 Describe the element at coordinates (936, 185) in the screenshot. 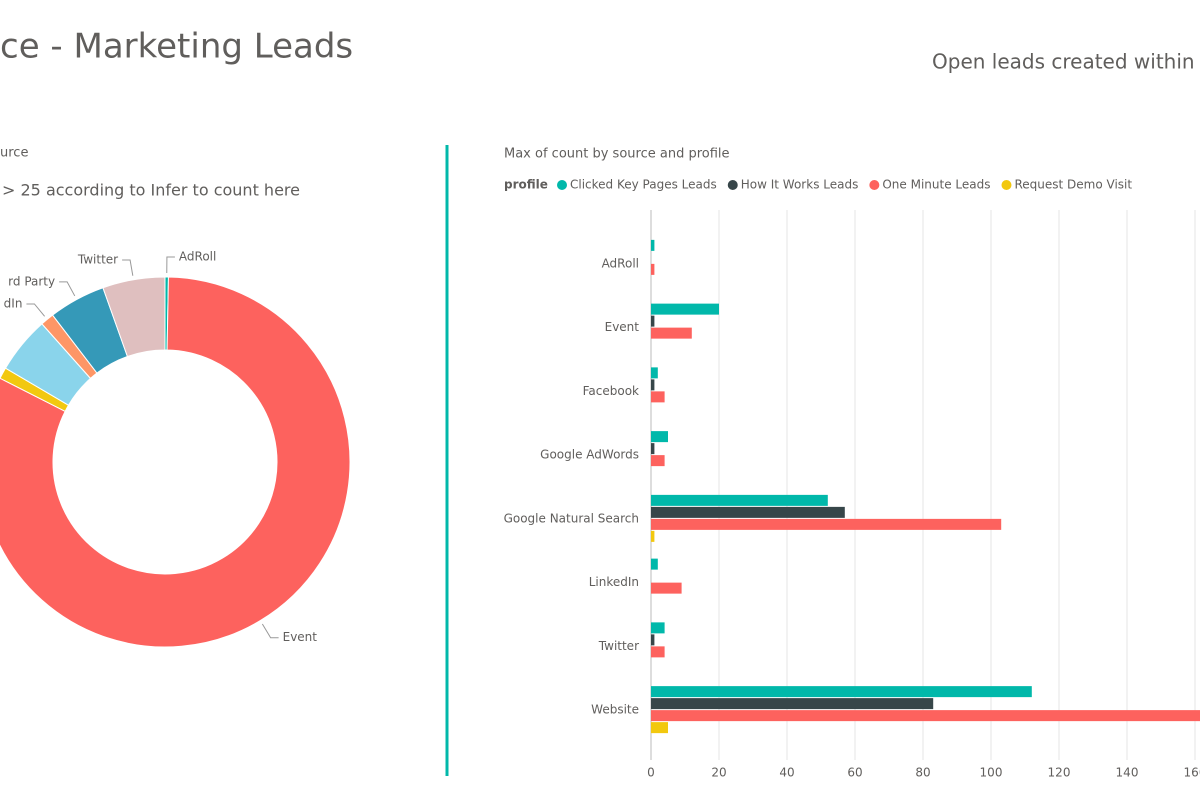

I see `legend-label: One Minute Leads` at that location.